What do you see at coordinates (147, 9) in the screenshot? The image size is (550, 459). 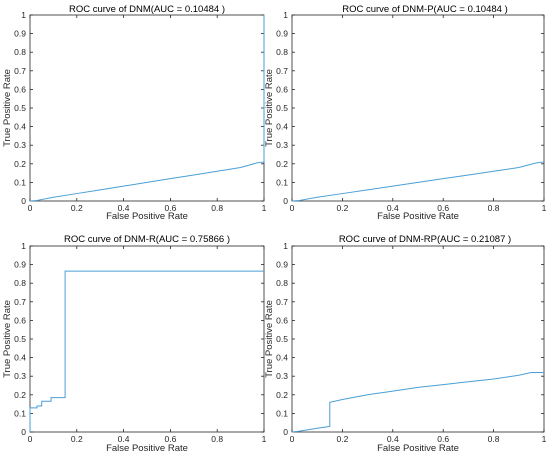 I see `chart-title: ROC curve of DNM(AUC = 0.10484 )` at bounding box center [147, 9].